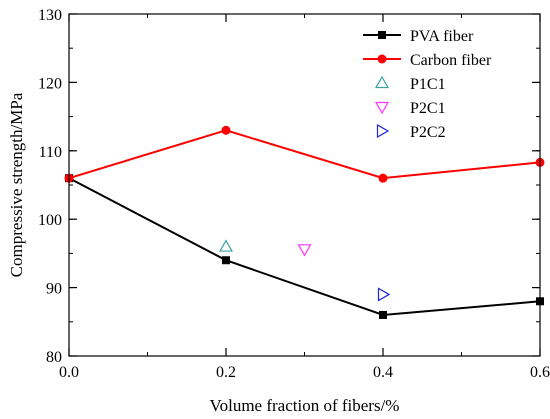  I want to click on legend-label: P2C2, so click(428, 132).